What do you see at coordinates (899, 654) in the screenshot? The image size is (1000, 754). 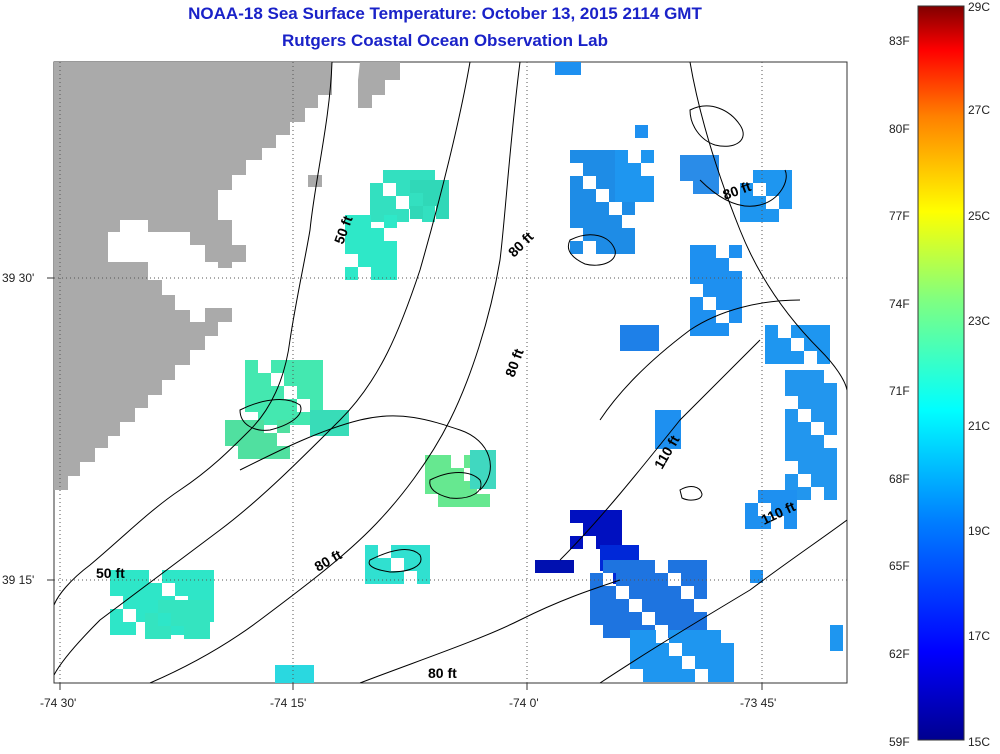 I see `colorbar-label-f: 62F` at bounding box center [899, 654].